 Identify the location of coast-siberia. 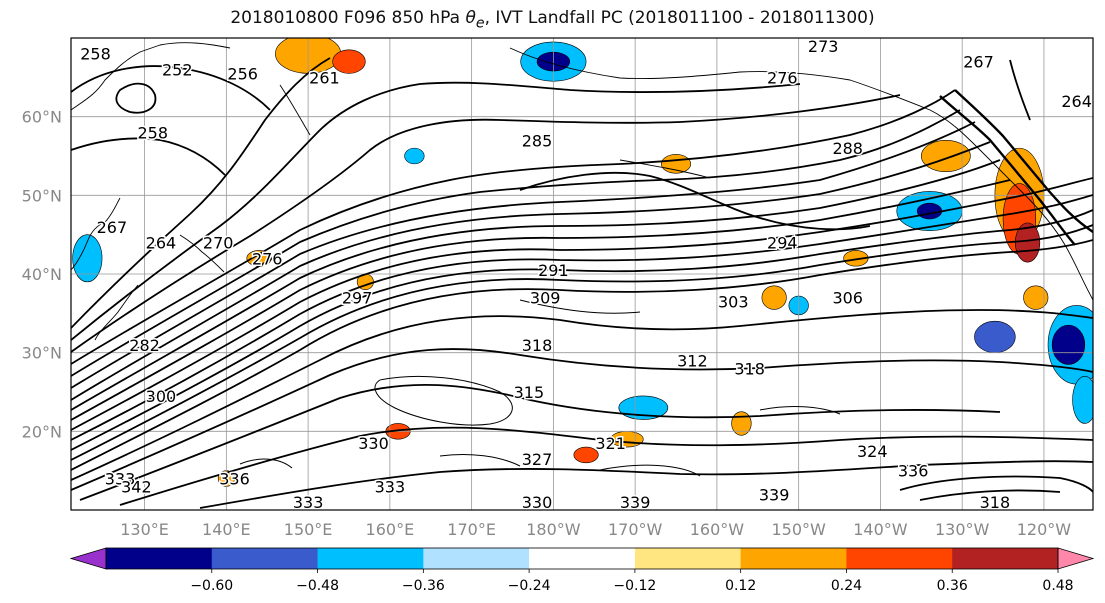
(151, 76).